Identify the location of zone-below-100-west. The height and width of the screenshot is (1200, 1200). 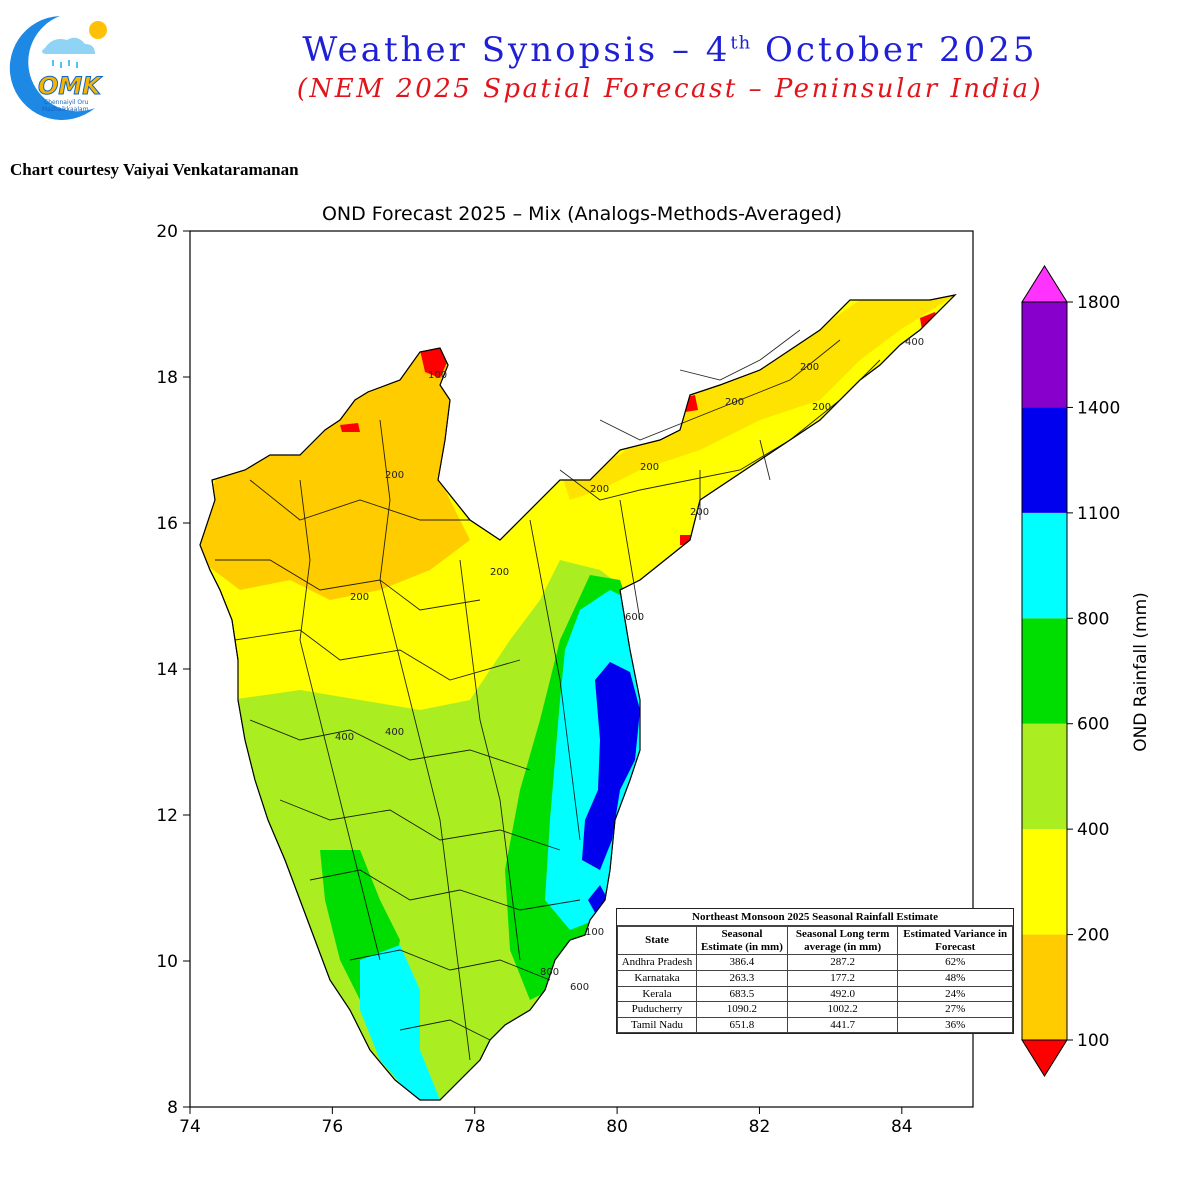
(350, 427).